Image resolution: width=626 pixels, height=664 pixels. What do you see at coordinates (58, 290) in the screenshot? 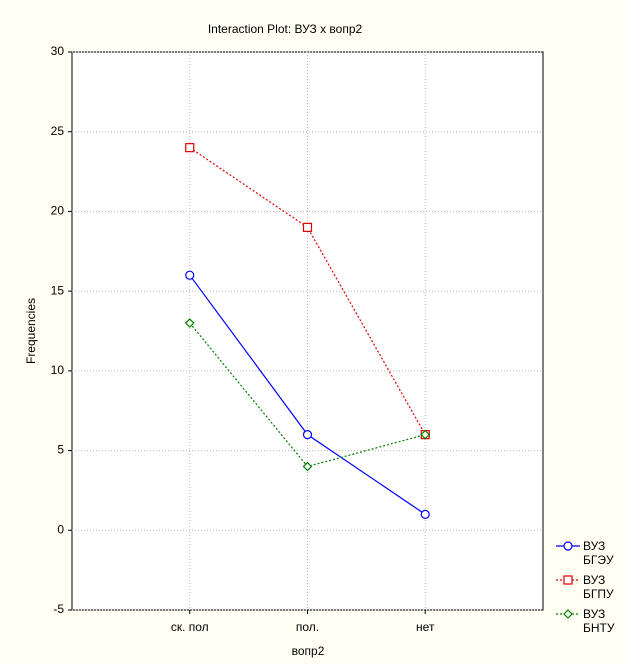
I see `y-tick-label: 15` at bounding box center [58, 290].